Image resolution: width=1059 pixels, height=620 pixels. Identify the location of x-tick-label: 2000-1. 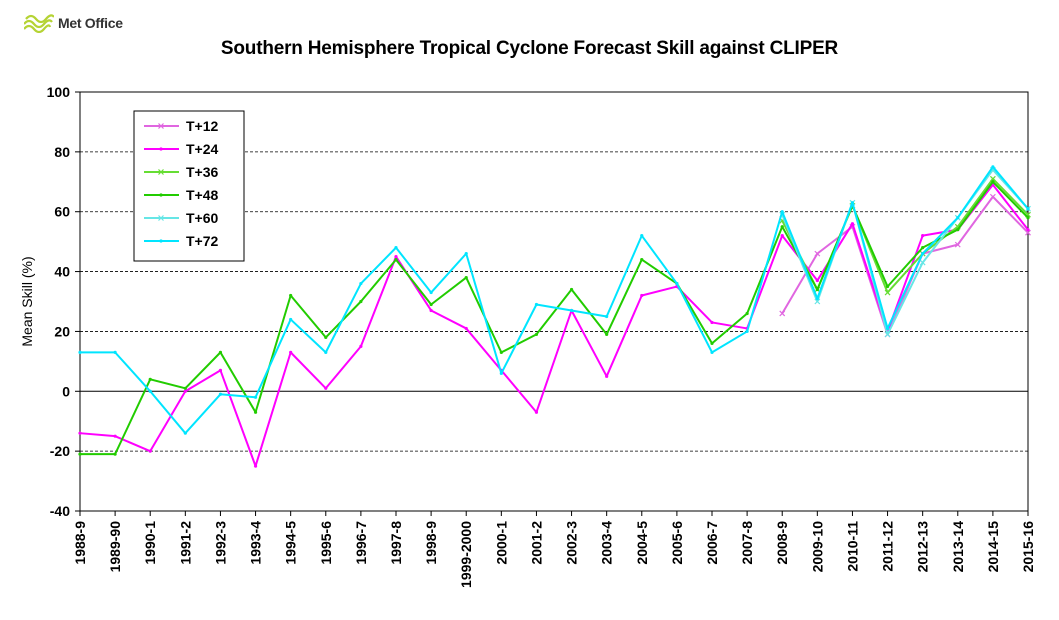
(501, 543).